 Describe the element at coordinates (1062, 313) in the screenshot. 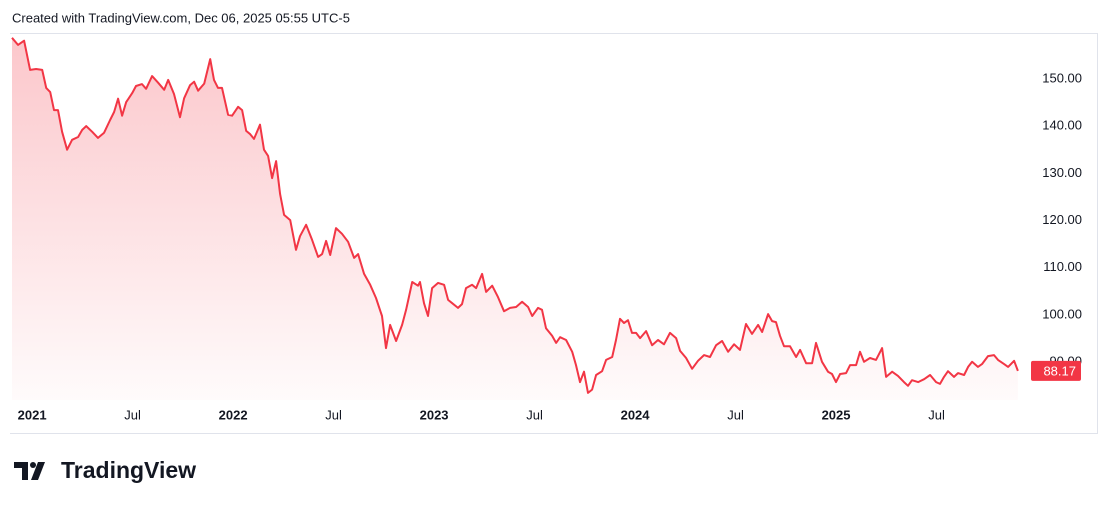

I see `y-tick-label: 100.00` at that location.